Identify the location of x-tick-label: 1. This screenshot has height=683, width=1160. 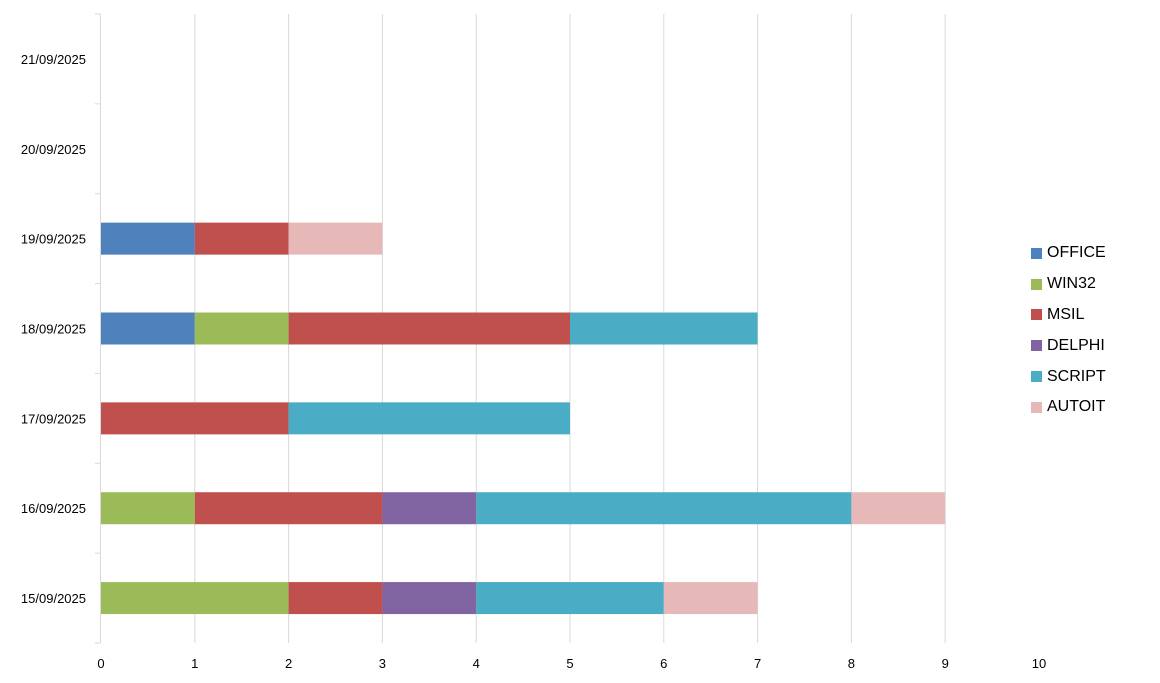
(194, 663).